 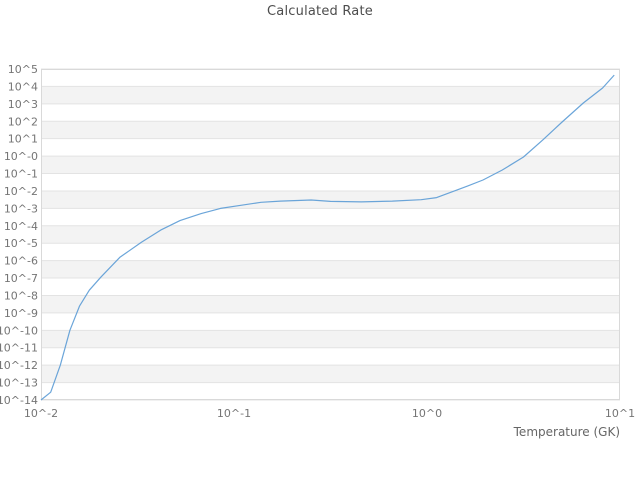 What do you see at coordinates (320, 11) in the screenshot?
I see `chart-title: Calculated Rate` at bounding box center [320, 11].